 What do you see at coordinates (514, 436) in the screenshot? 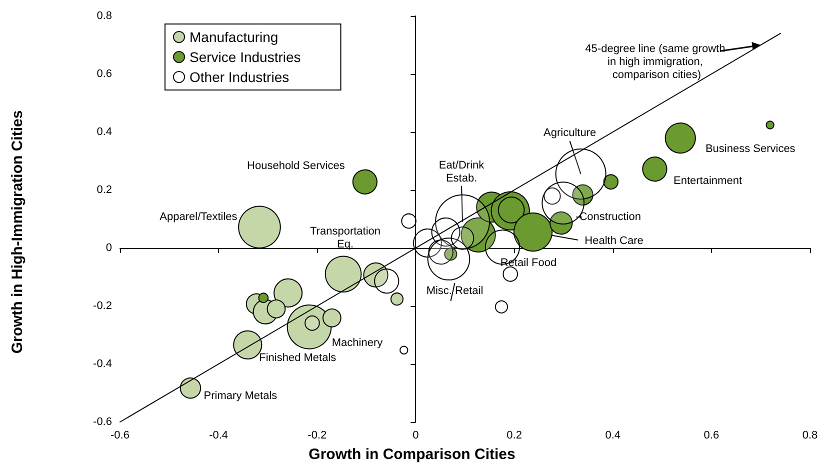
I see `x-tick-label: 0.2` at bounding box center [514, 436].